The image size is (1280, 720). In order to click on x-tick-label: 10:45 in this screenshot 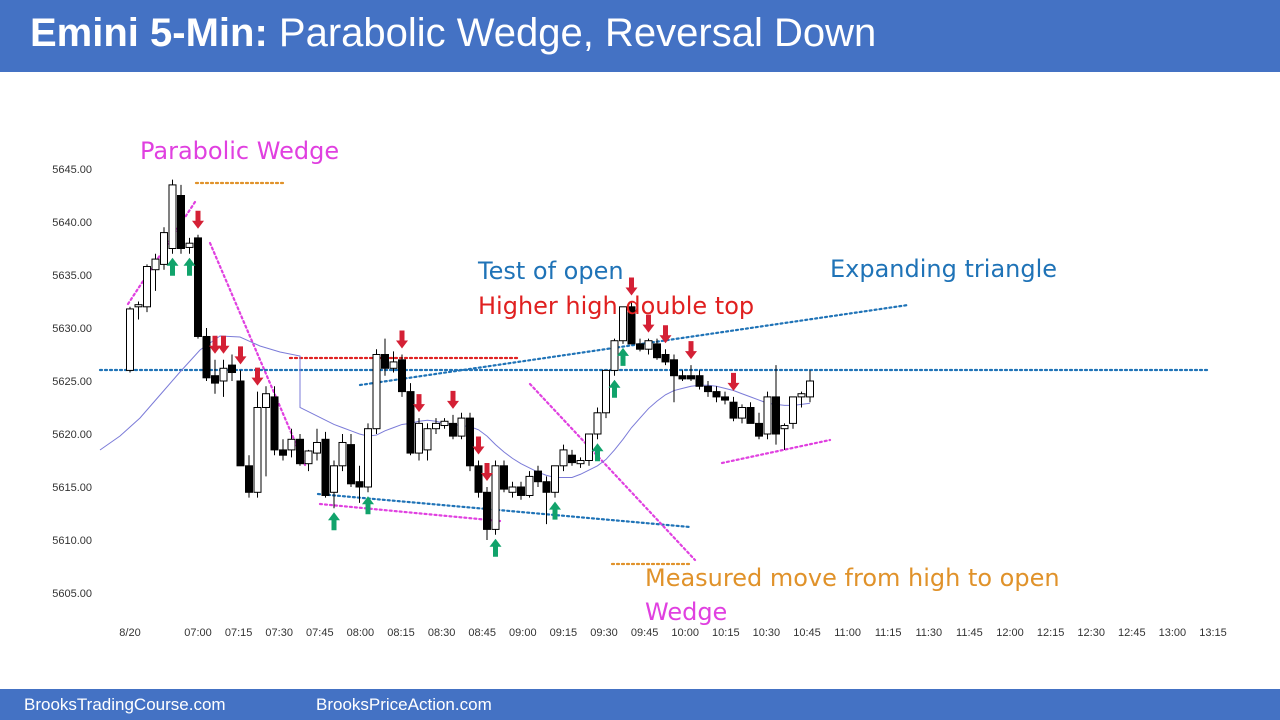, I will do `click(807, 633)`.